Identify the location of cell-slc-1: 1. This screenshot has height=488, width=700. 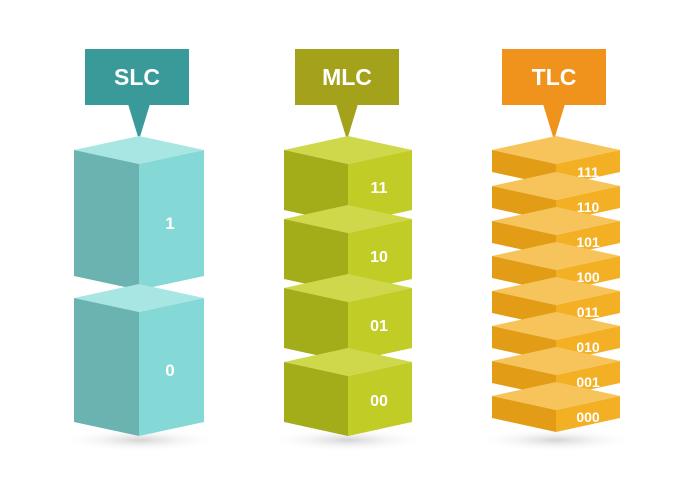
(139, 213).